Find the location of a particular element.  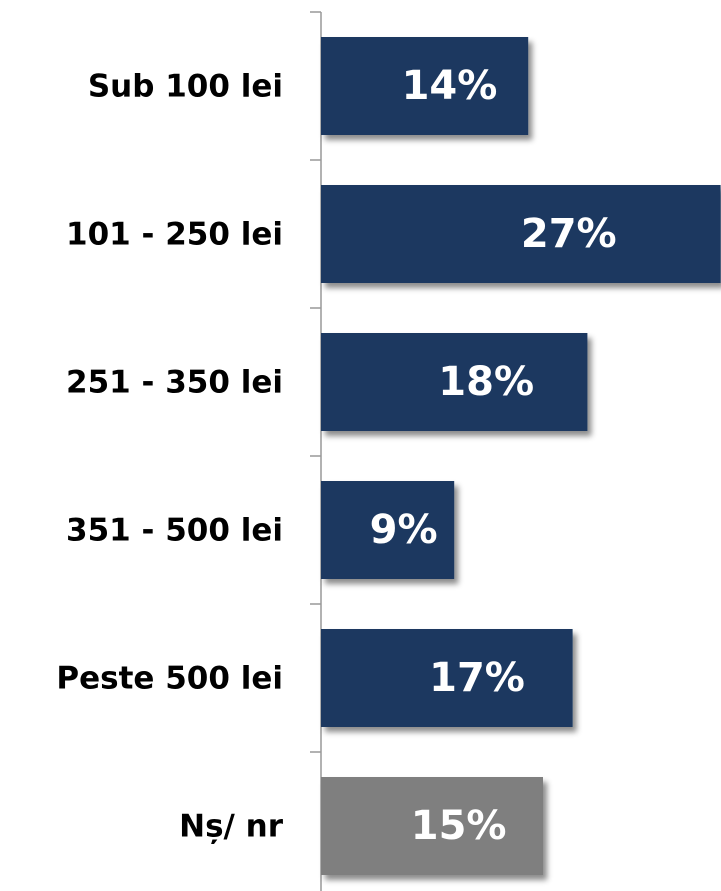

value-label: 14% is located at coordinates (450, 86).